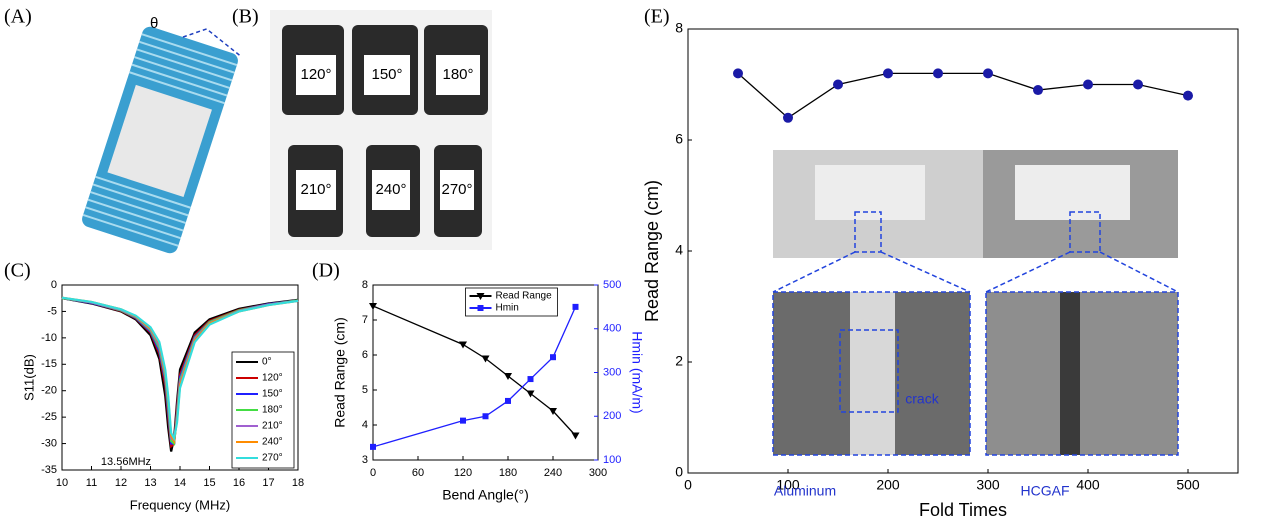 The image size is (1271, 527). I want to click on y-tick-label: -5, so click(52, 311).